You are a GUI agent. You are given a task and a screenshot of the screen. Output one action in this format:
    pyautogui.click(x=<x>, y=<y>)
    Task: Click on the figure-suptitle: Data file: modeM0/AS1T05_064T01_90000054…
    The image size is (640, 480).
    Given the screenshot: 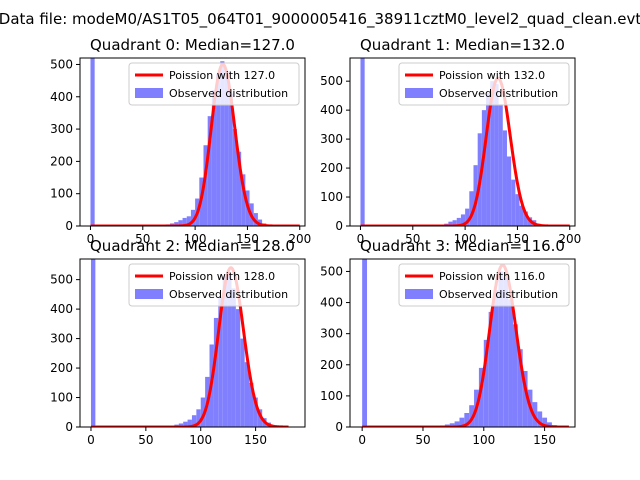 What is the action you would take?
    pyautogui.click(x=320, y=19)
    